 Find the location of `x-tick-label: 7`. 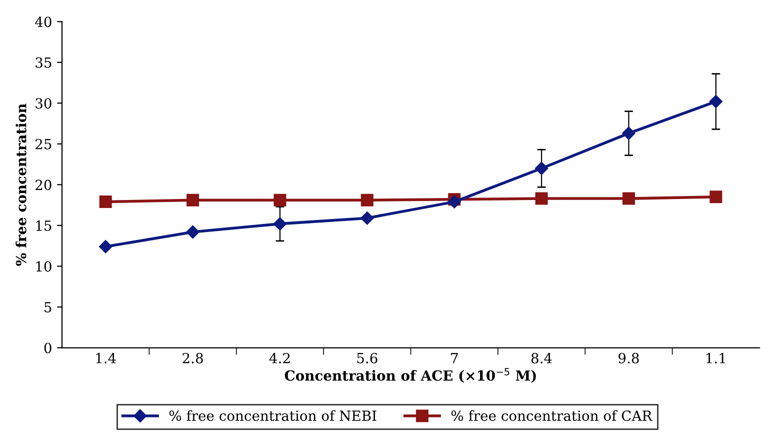

x-tick-label: 7 is located at coordinates (454, 358).